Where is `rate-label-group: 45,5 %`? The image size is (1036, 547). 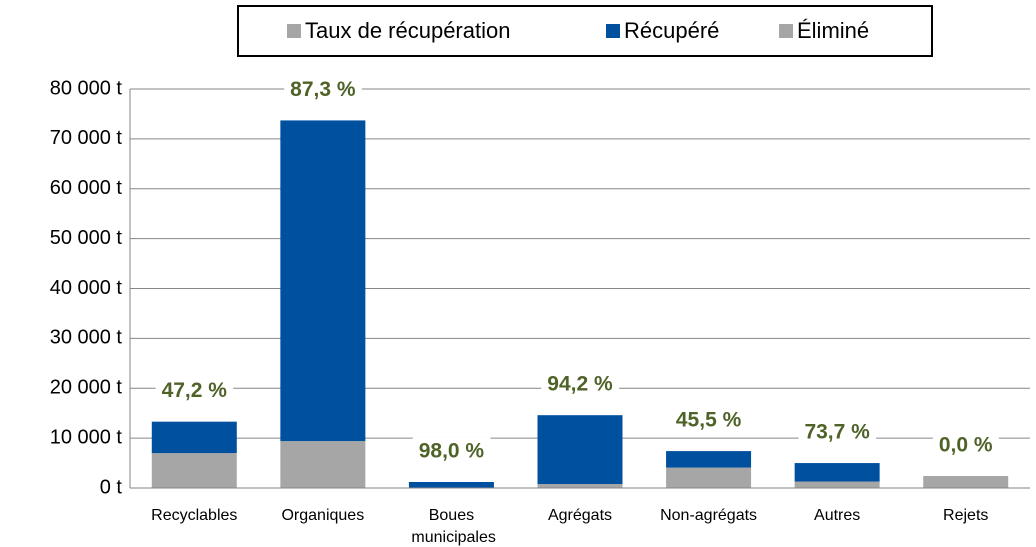 rate-label-group: 45,5 % is located at coordinates (708, 420).